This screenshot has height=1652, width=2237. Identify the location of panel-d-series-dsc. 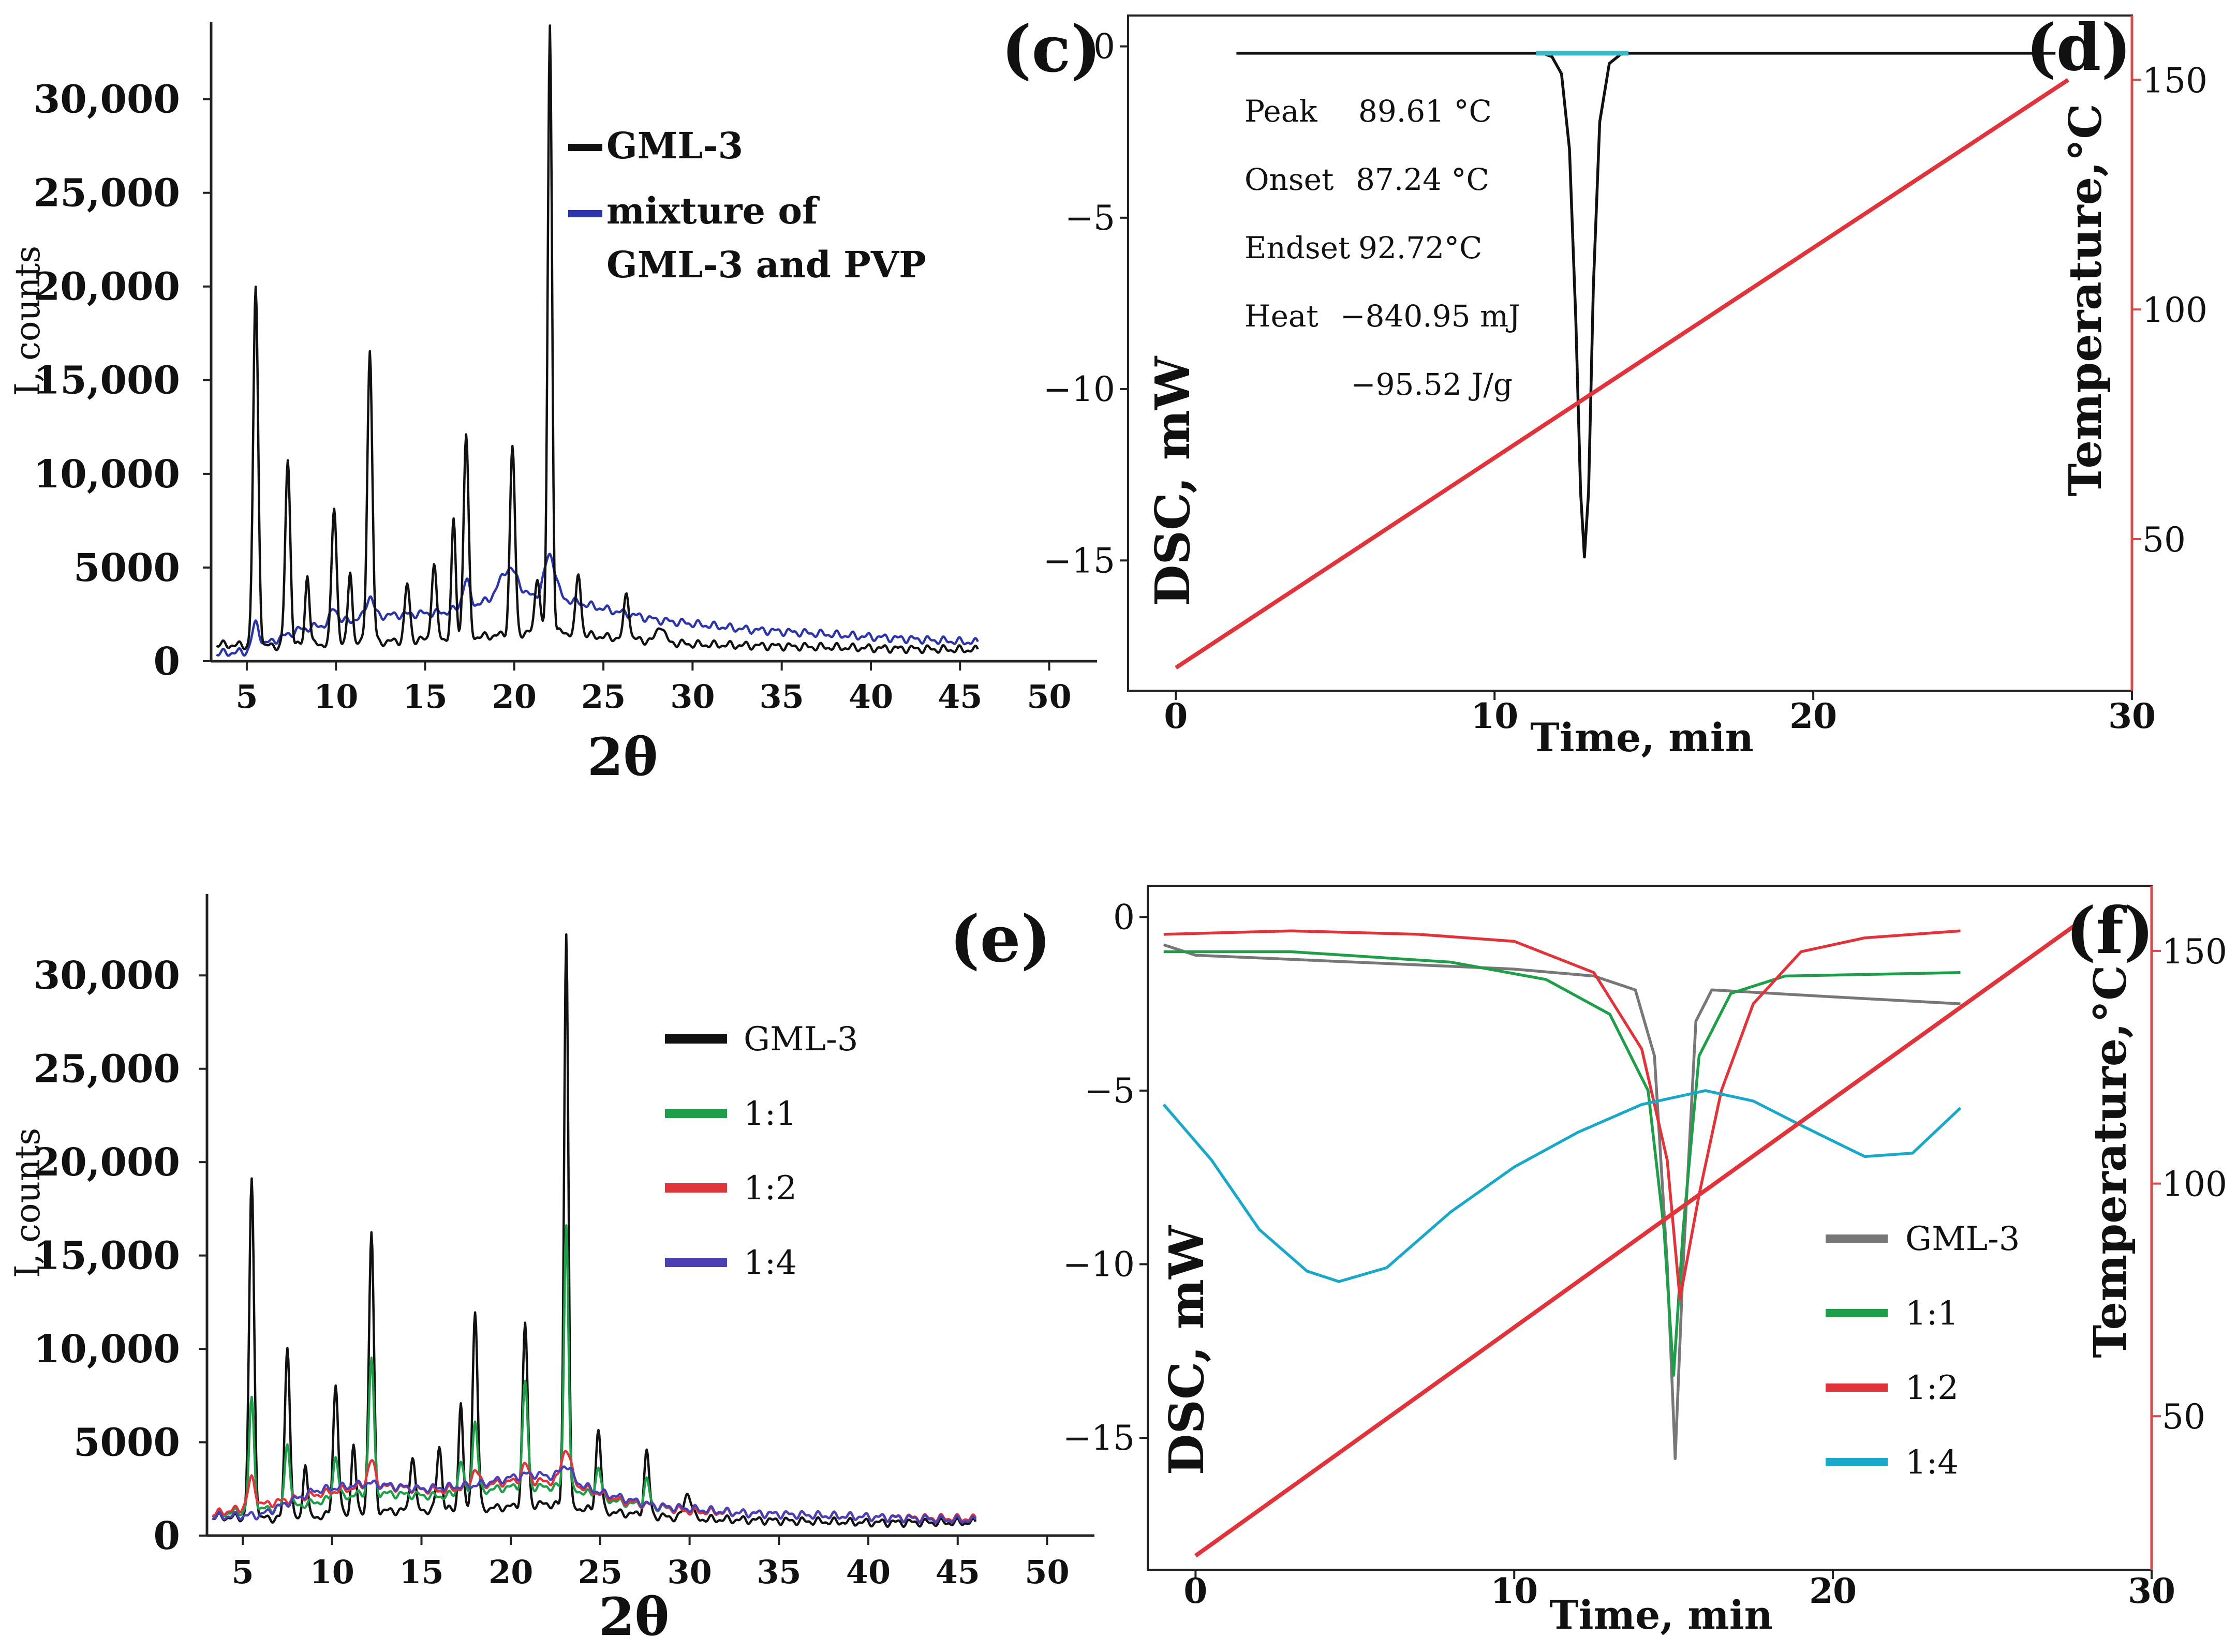
(1646, 306).